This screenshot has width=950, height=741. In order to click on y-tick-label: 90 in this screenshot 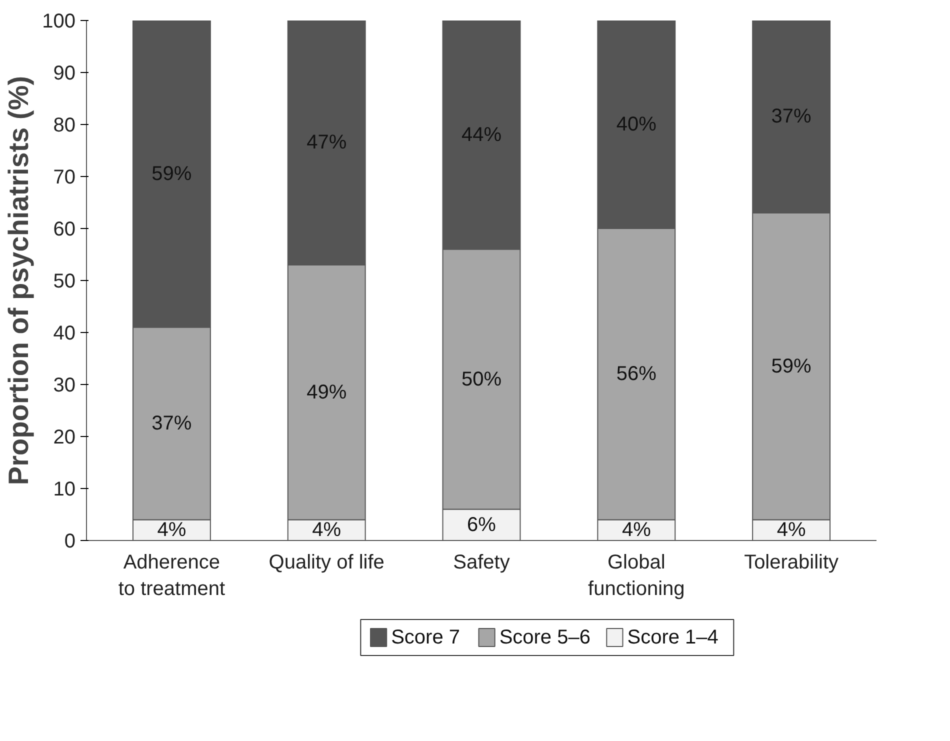, I will do `click(64, 73)`.